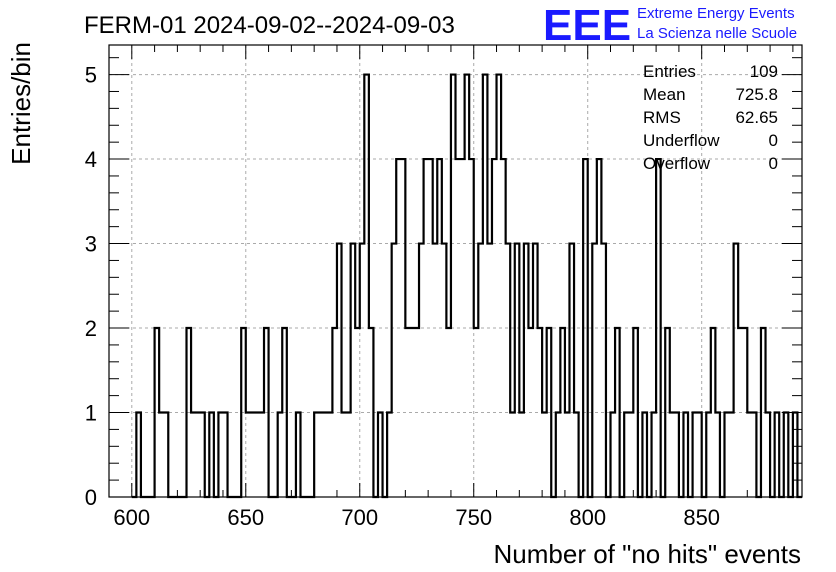  Describe the element at coordinates (717, 33) in the screenshot. I see `logo-line2: La Scienza nelle Scuole` at that location.